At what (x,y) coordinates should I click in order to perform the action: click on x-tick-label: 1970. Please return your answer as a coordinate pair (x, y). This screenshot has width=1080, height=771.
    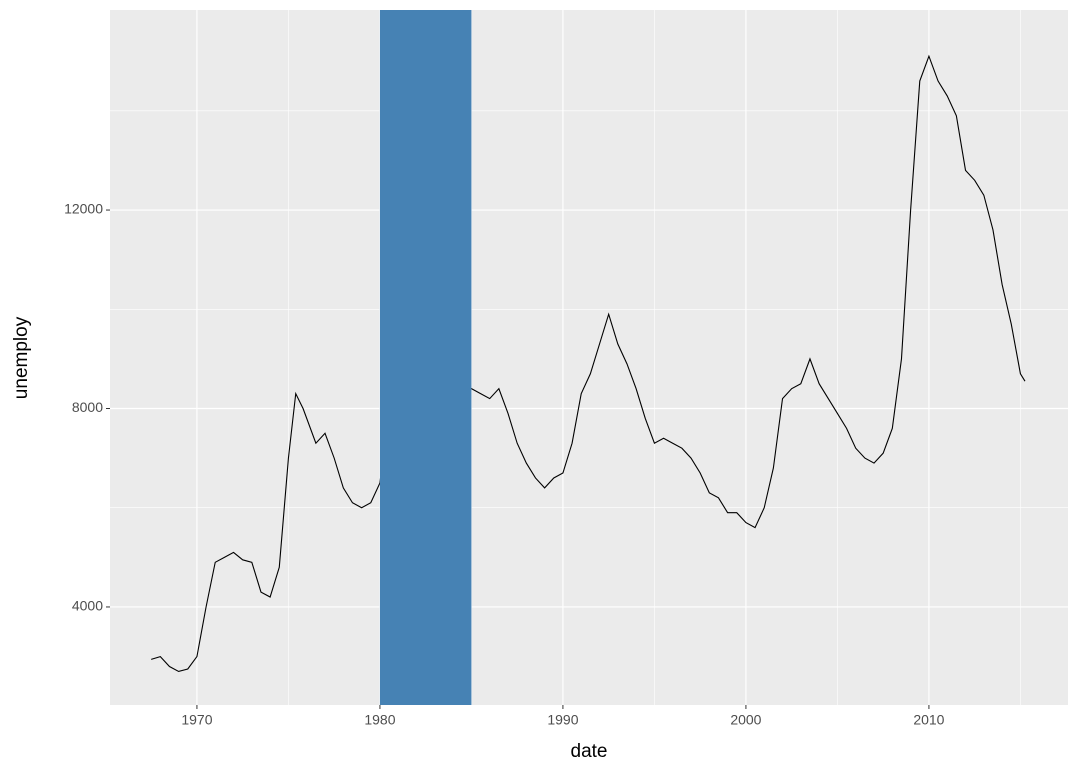
    Looking at the image, I should click on (196, 720).